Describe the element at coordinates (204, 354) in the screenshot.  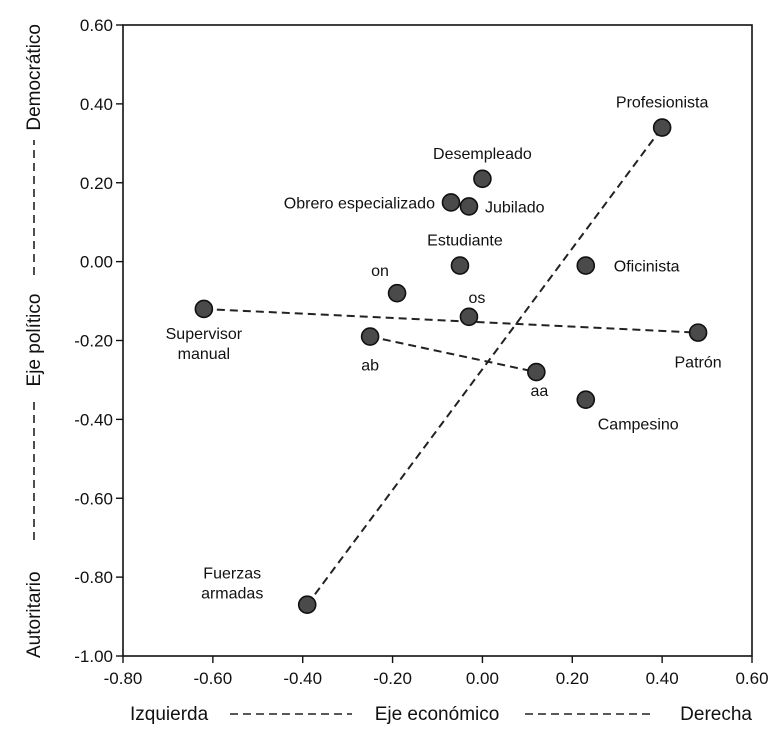
I see `point-label: manual` at that location.